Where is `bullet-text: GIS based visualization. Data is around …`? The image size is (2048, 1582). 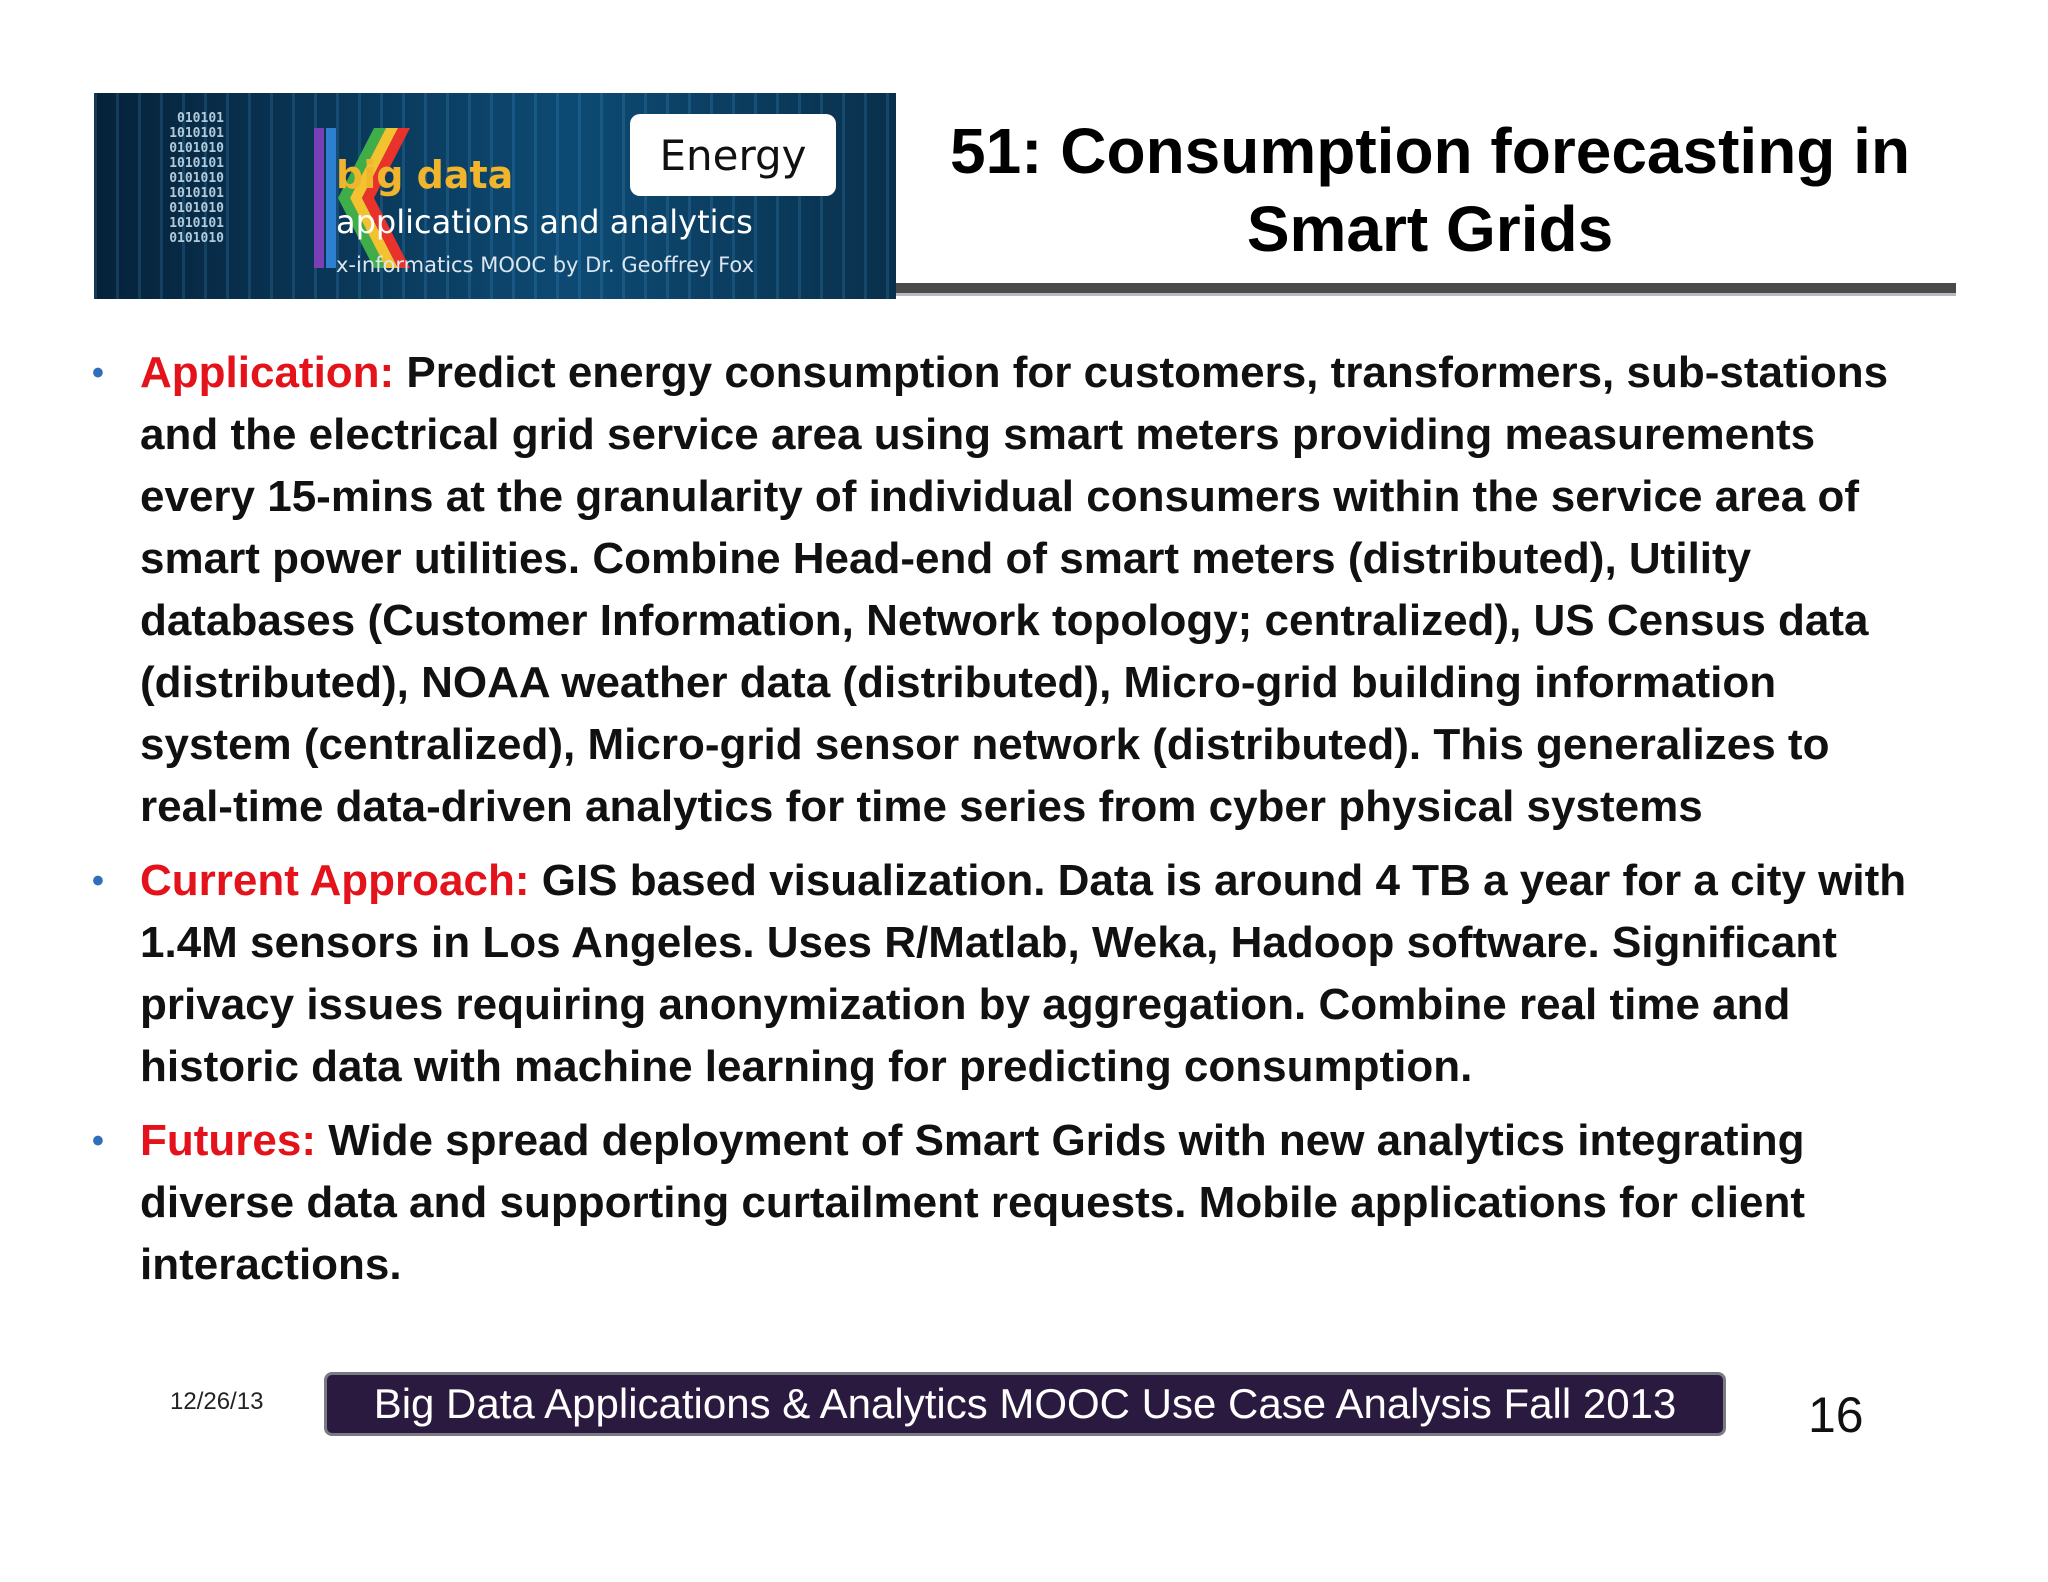 bullet-text: GIS based visualization. Data is around … is located at coordinates (1023, 973).